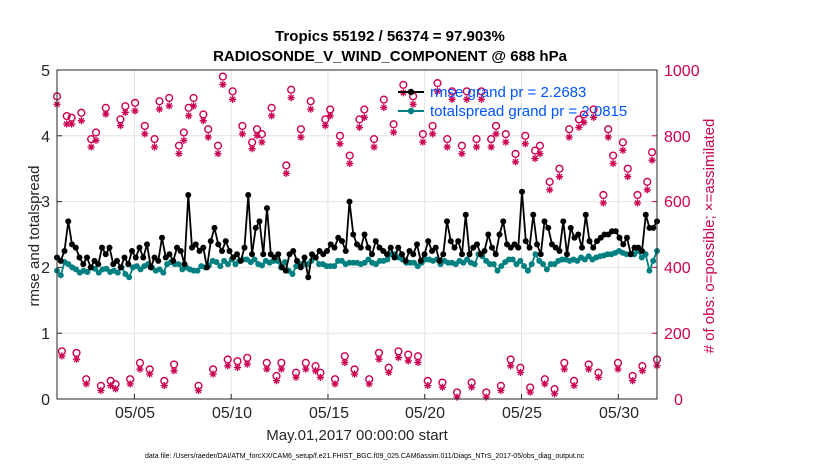  Describe the element at coordinates (682, 71) in the screenshot. I see `y-right-tick-label: 1000` at that location.